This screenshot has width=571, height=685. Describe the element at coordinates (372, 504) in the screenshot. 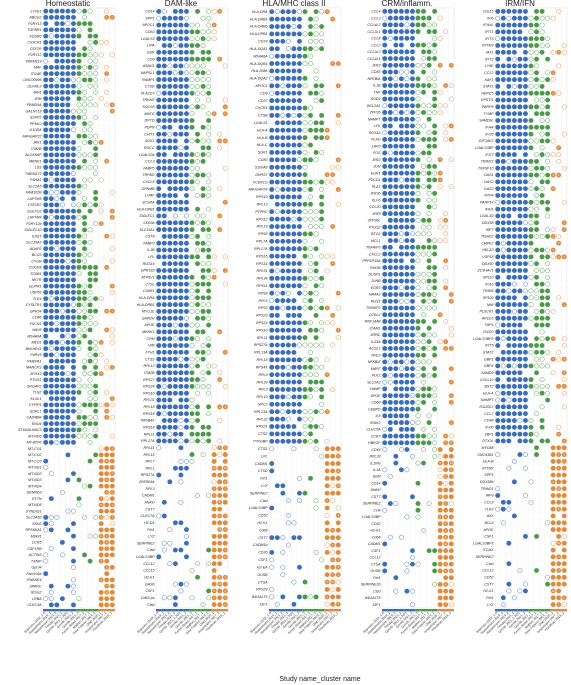

I see `gene-label: SERPINE2` at that location.